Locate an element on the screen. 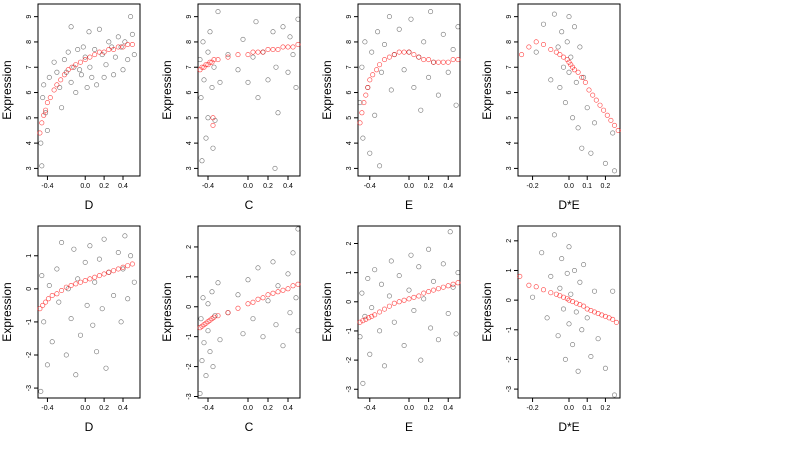 The image size is (800, 450). y-tick-label: 4 is located at coordinates (189, 143).